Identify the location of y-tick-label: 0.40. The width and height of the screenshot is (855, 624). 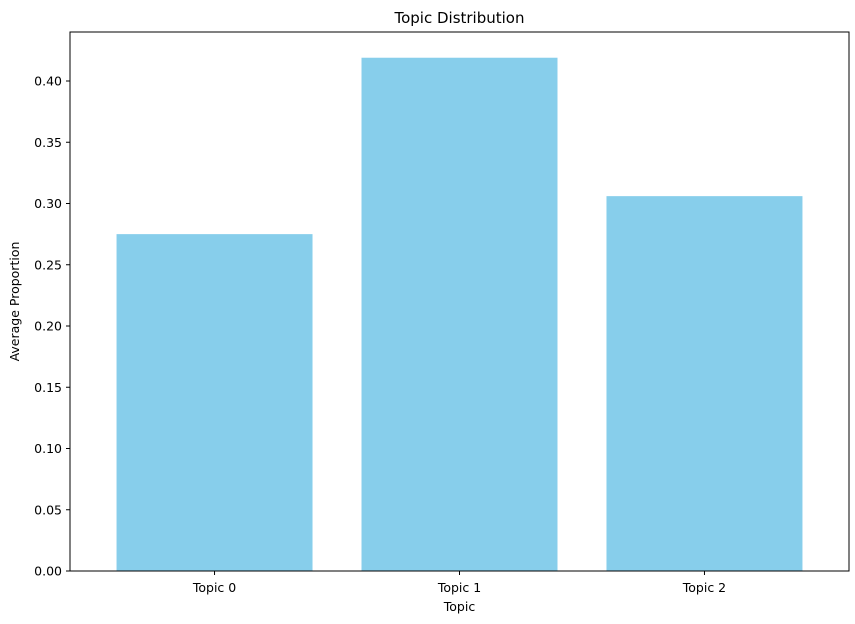
(48, 81).